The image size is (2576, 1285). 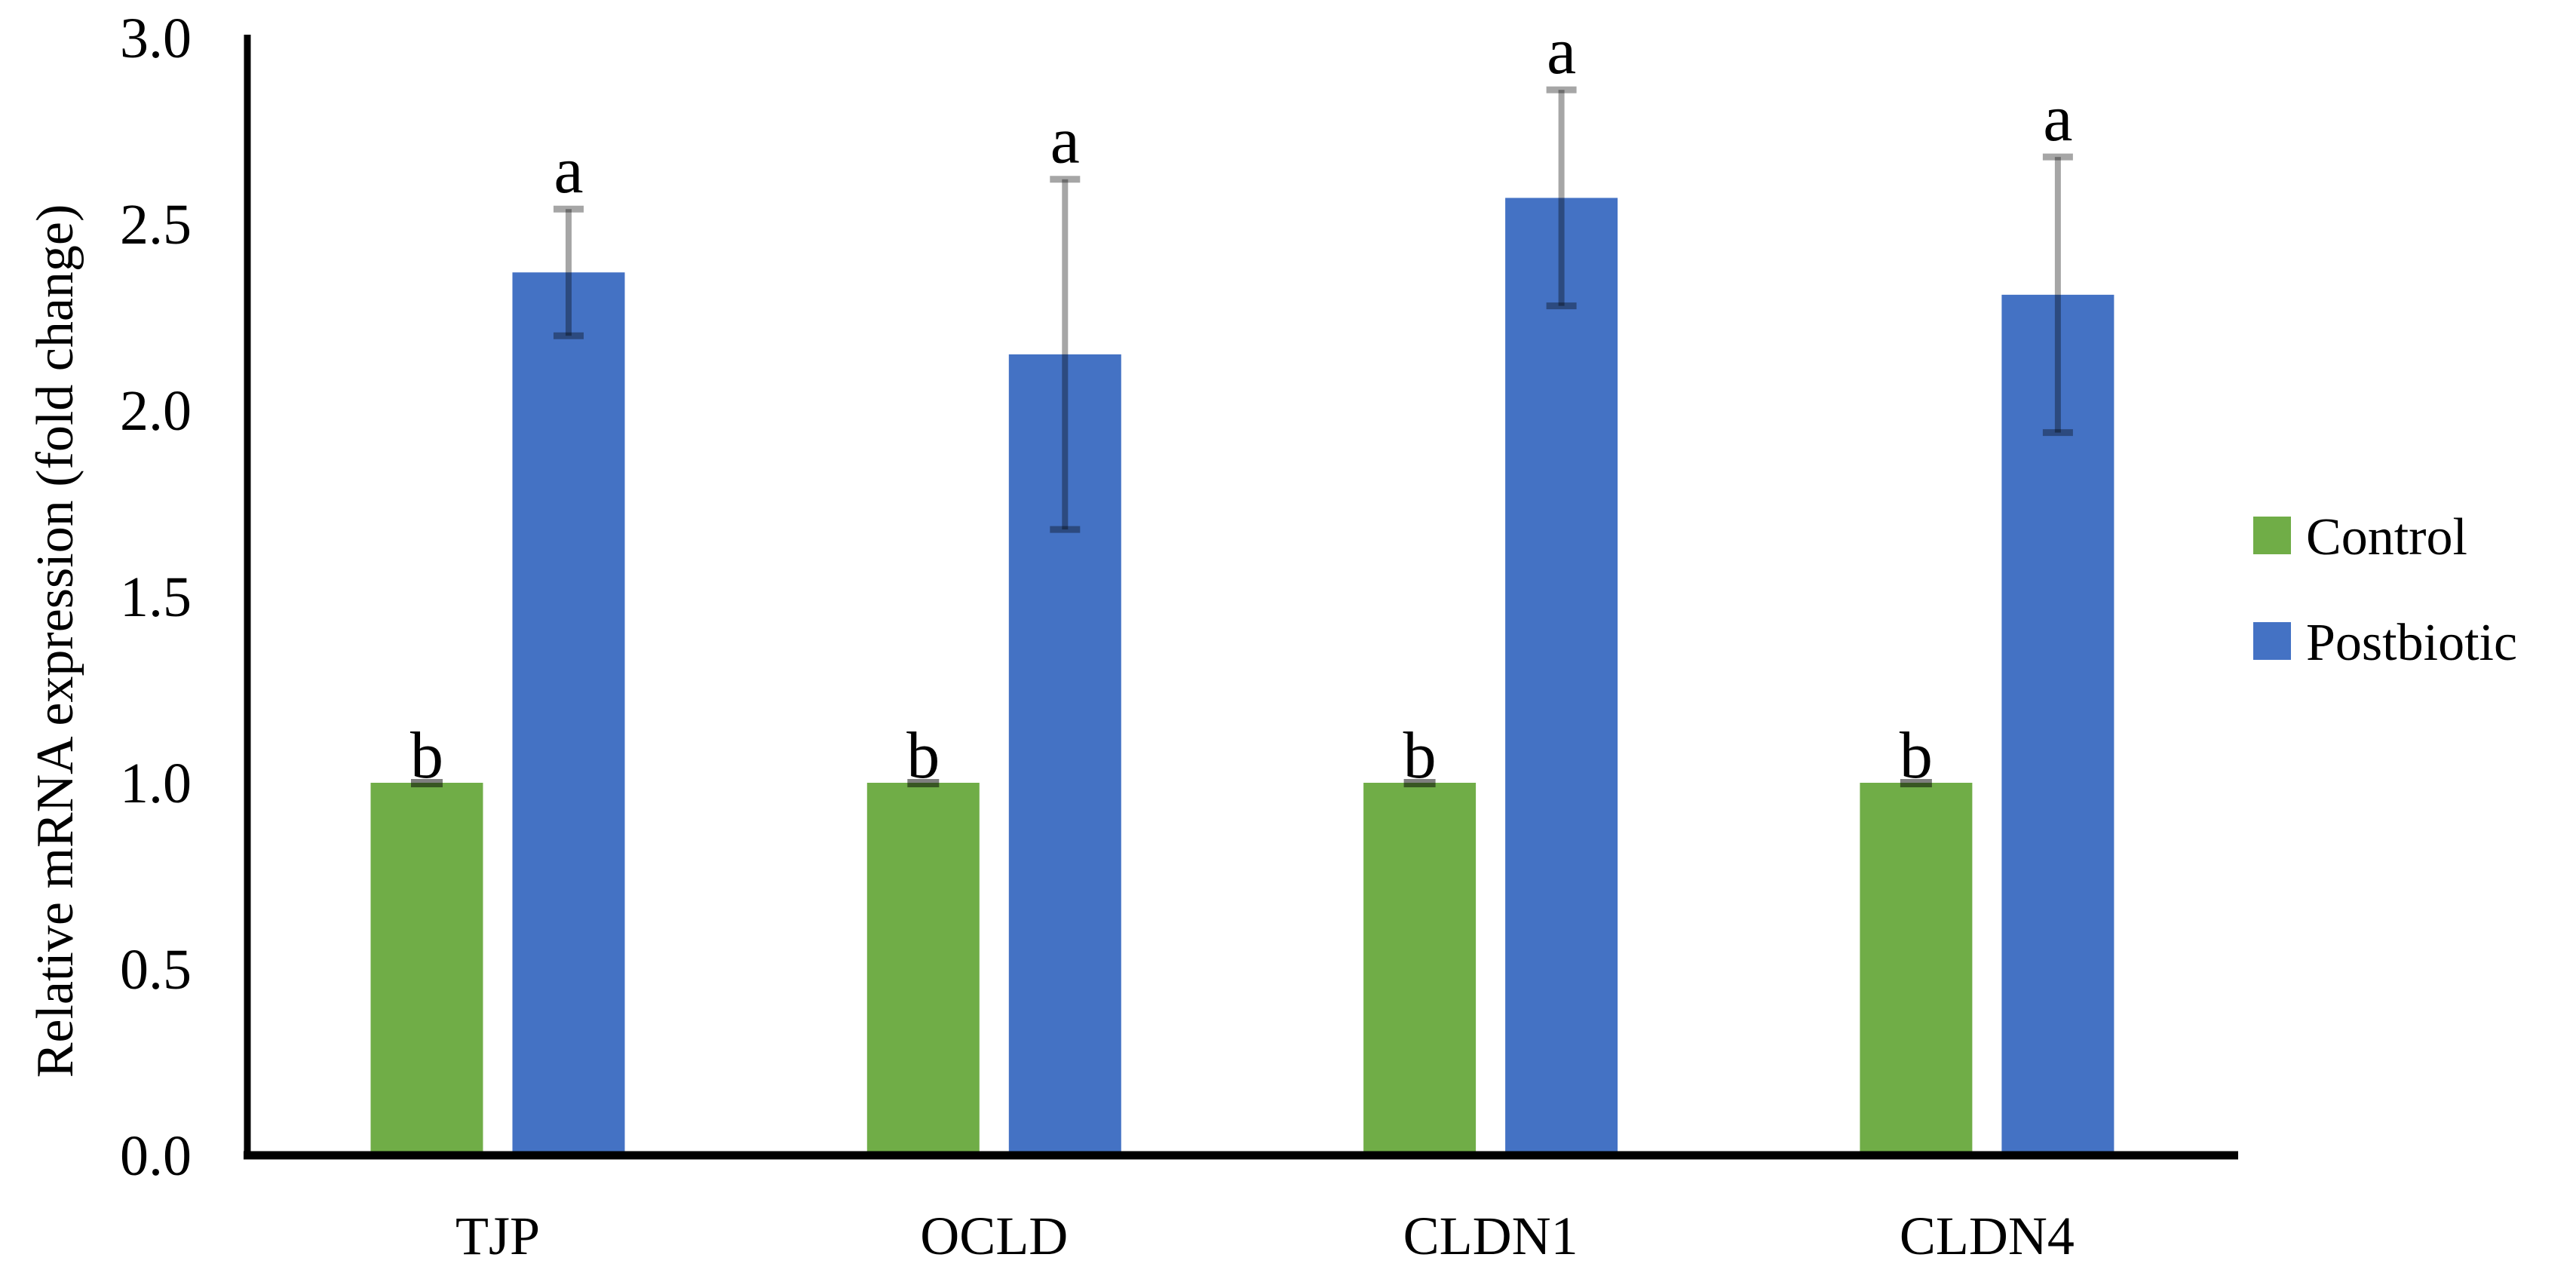 I want to click on y-tick-label-0.0: 0.0, so click(x=156, y=1156).